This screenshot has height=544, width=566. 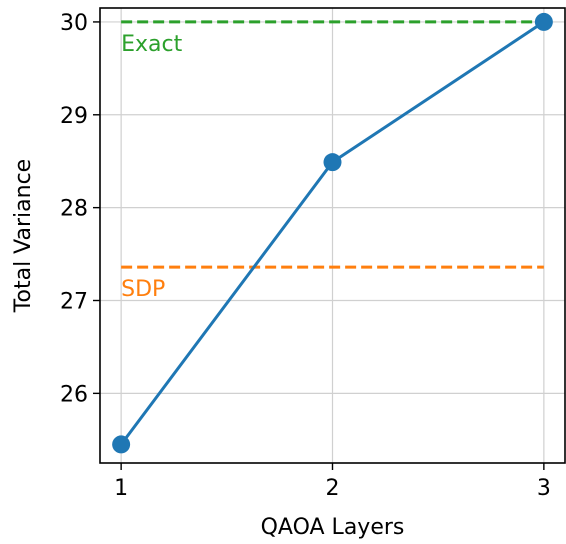 What do you see at coordinates (23, 236) in the screenshot?
I see `y-axis-label: Total Variance` at bounding box center [23, 236].